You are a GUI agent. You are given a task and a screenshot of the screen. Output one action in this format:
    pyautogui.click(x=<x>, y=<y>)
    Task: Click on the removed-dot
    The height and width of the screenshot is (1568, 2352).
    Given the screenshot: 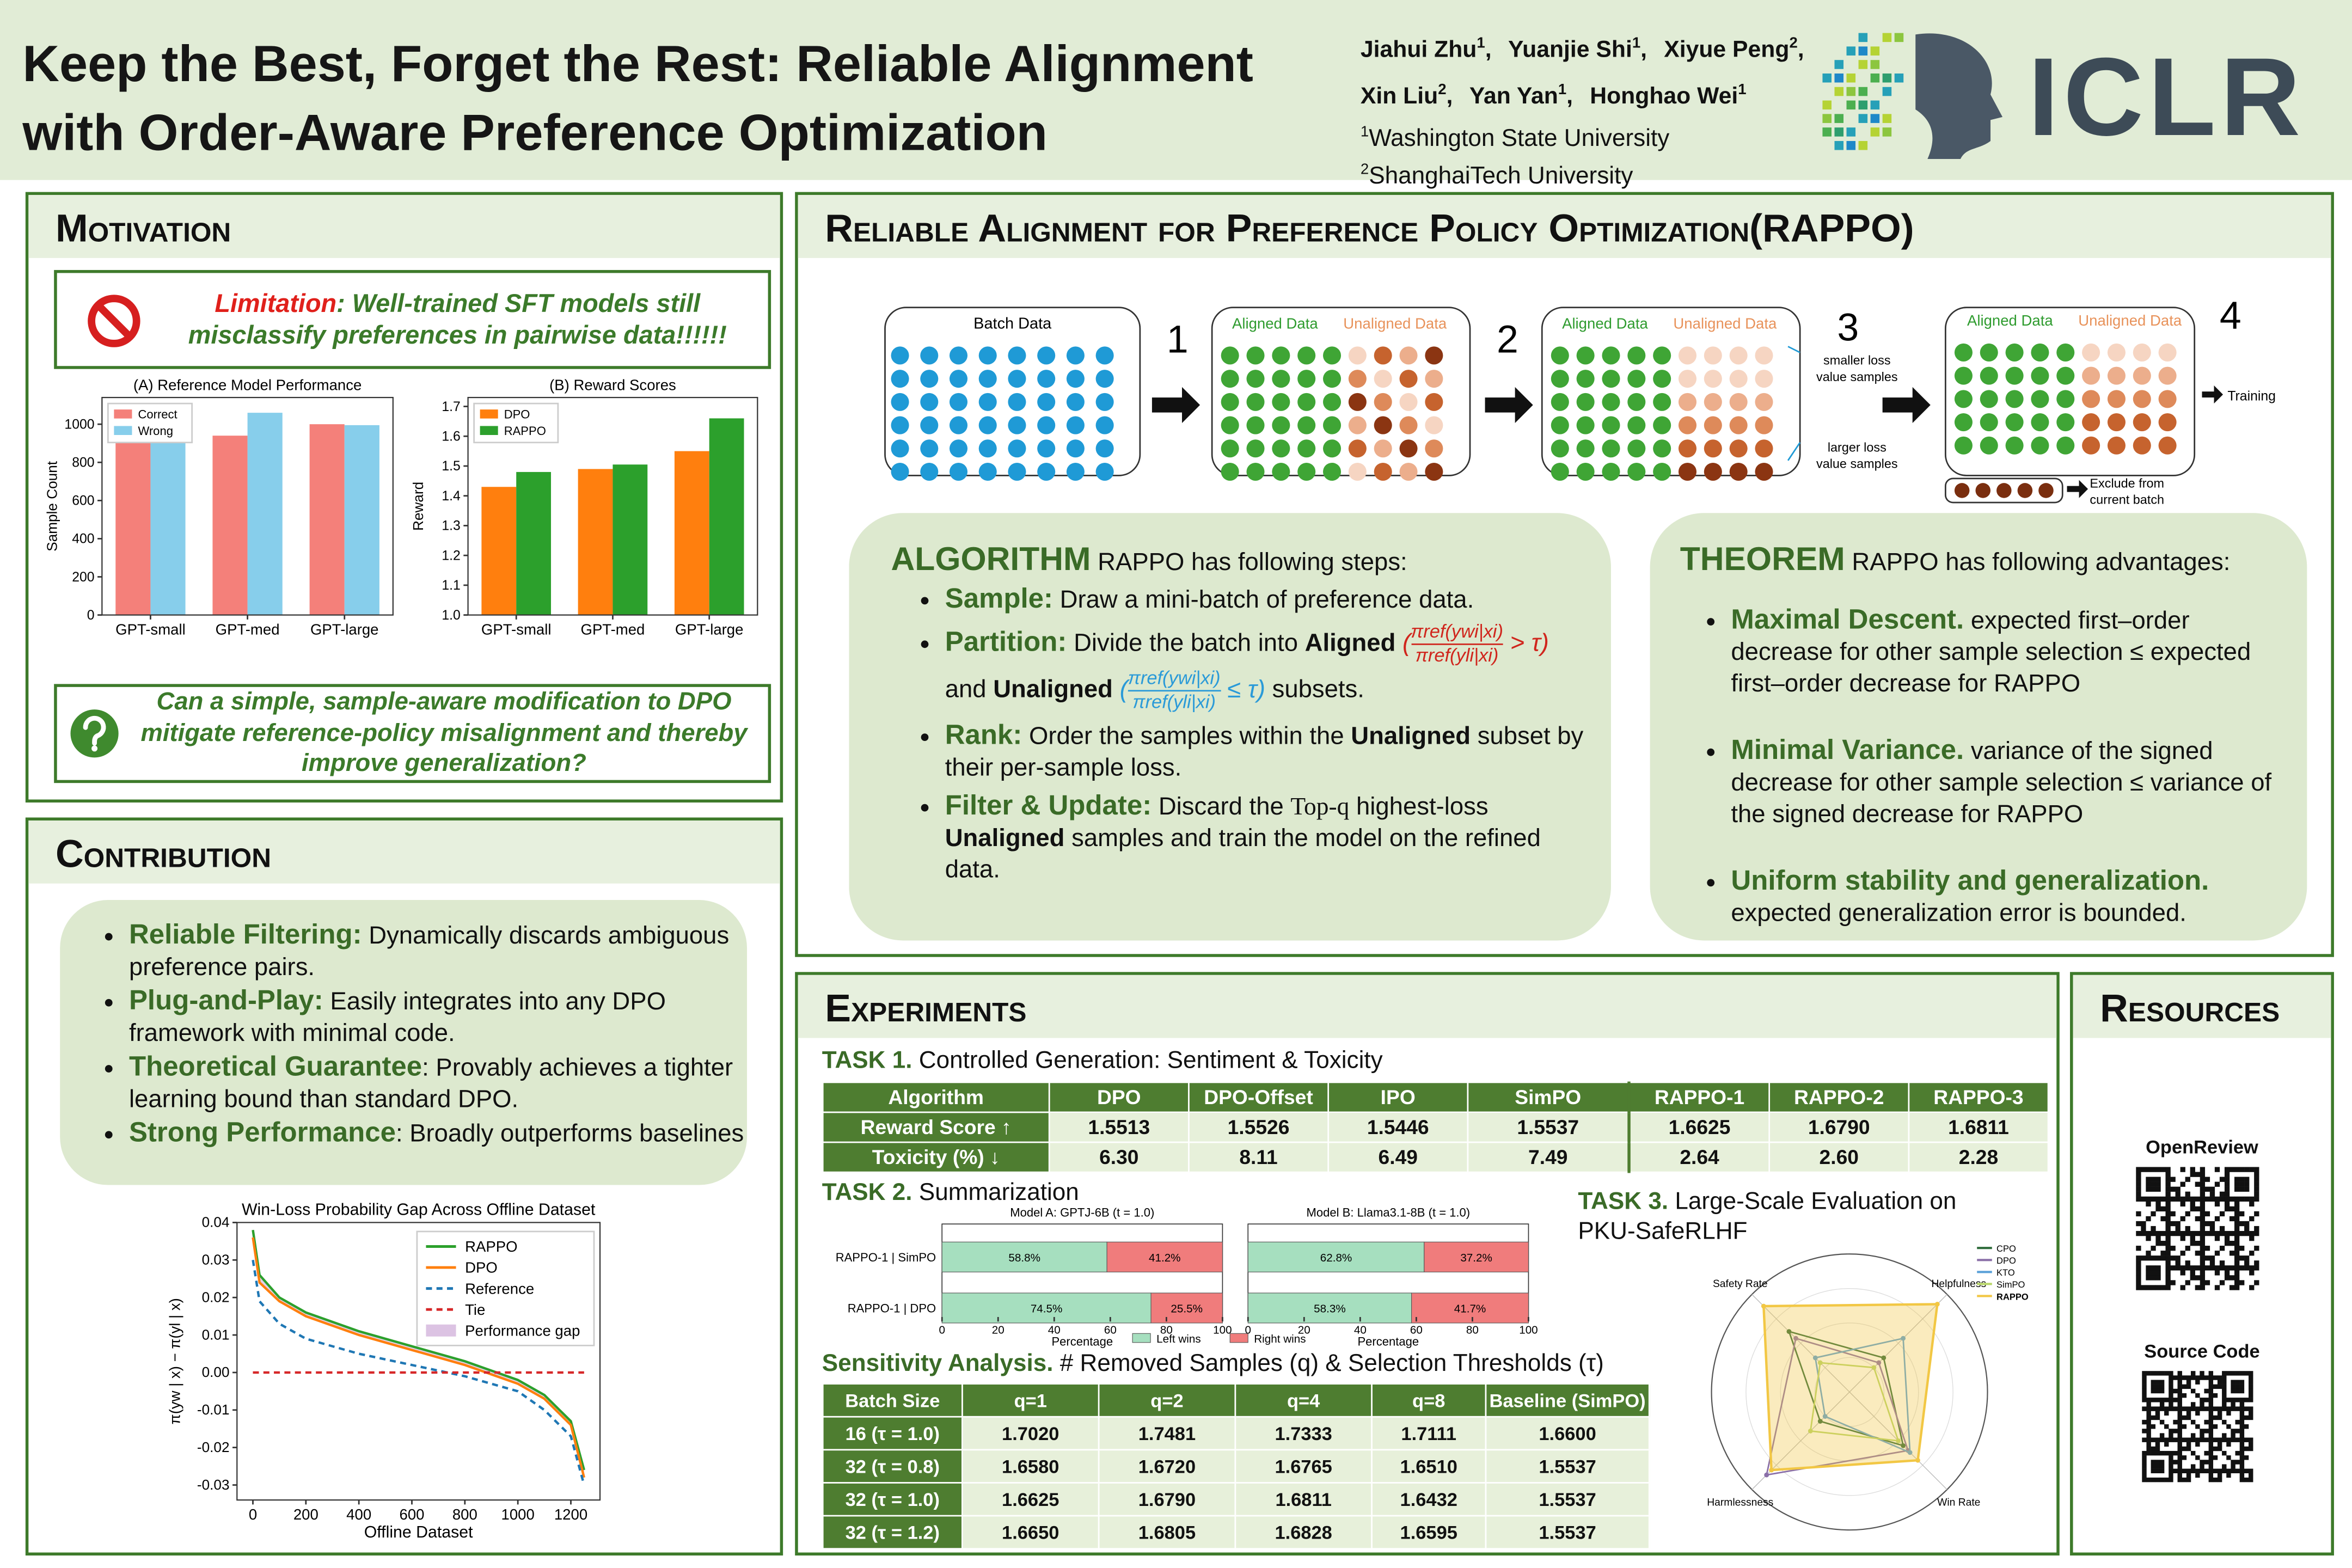 What is the action you would take?
    pyautogui.click(x=2004, y=490)
    